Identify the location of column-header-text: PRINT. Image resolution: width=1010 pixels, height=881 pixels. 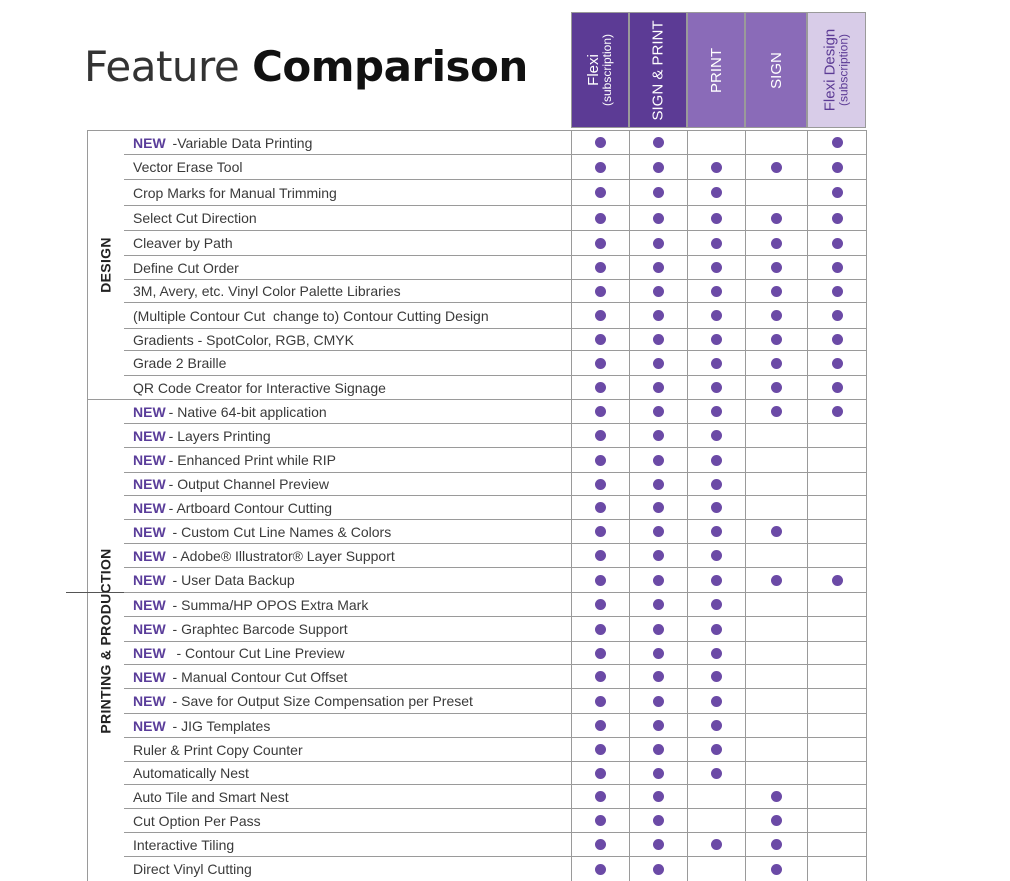
(716, 70).